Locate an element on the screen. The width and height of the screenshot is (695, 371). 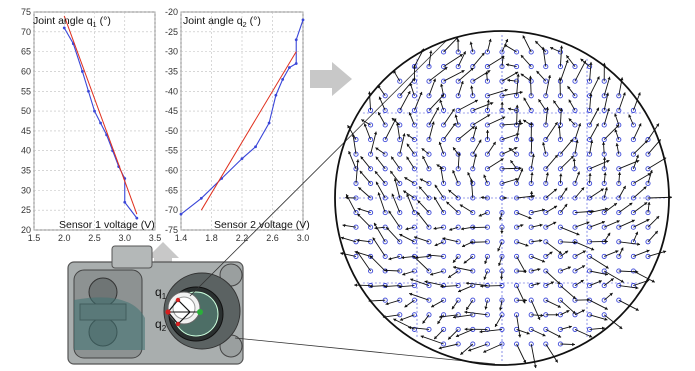
plot-q2-fit-line is located at coordinates (248, 131).